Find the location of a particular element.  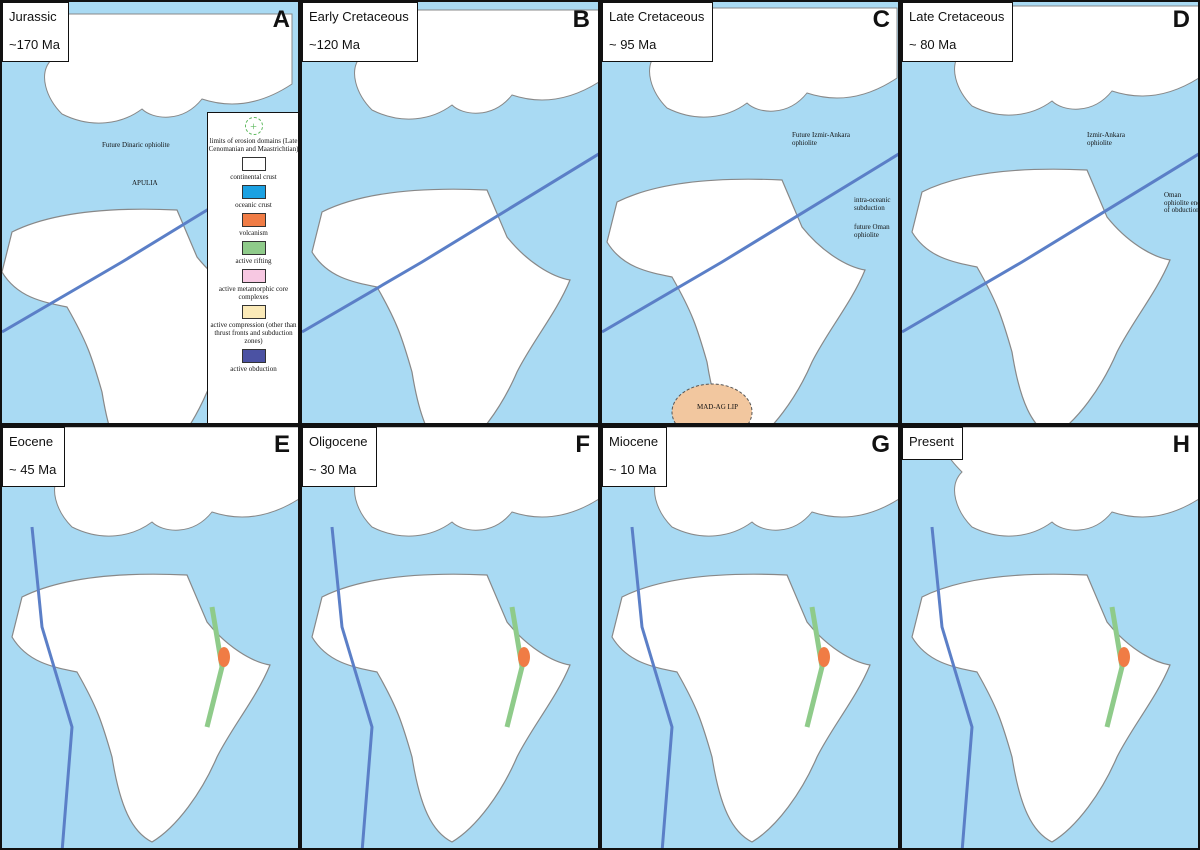

annotation: APULIA is located at coordinates (145, 183).